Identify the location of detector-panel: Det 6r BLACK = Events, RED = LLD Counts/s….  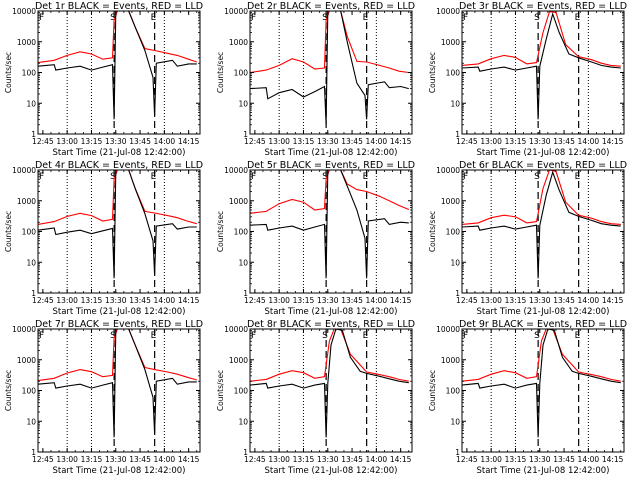
(527, 238).